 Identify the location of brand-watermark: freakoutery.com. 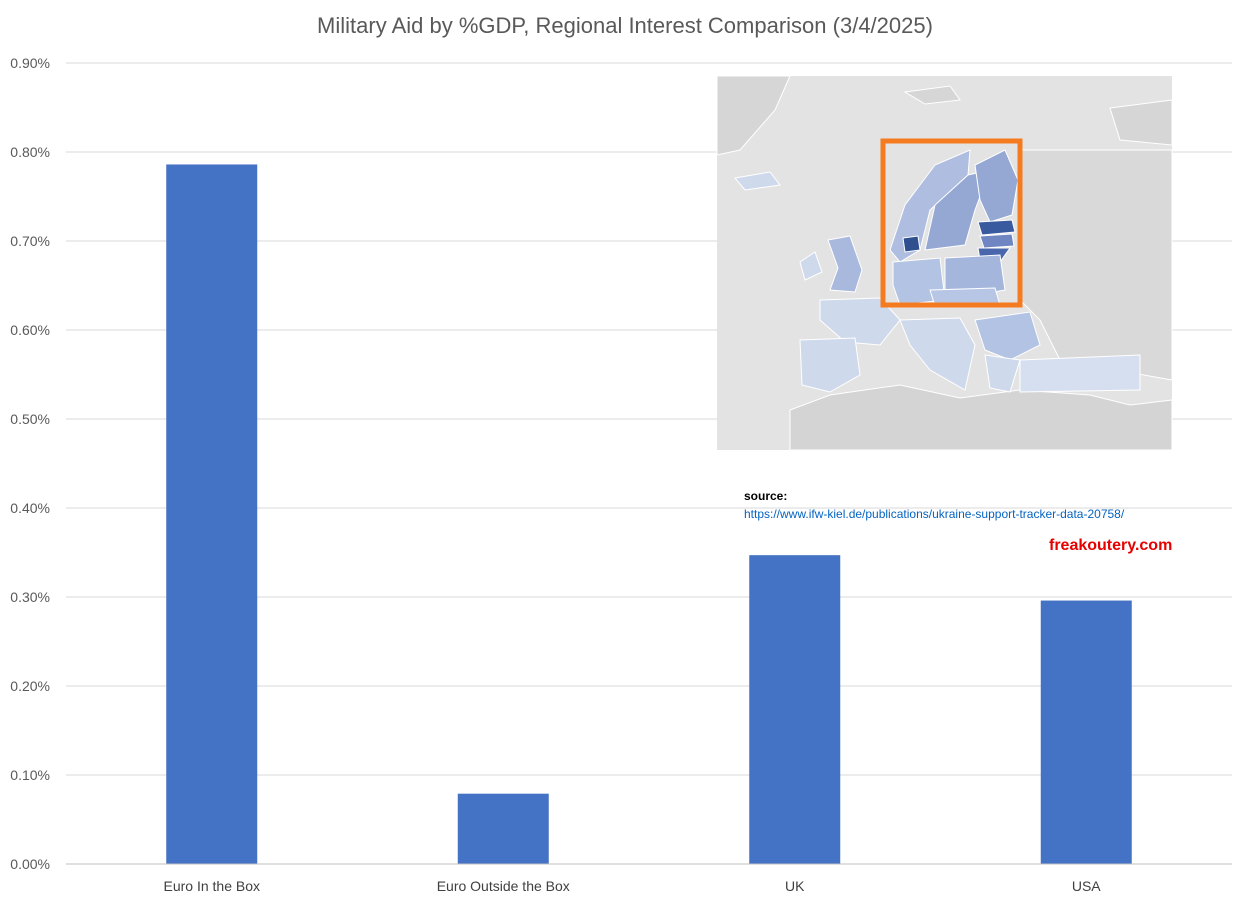
(1110, 545).